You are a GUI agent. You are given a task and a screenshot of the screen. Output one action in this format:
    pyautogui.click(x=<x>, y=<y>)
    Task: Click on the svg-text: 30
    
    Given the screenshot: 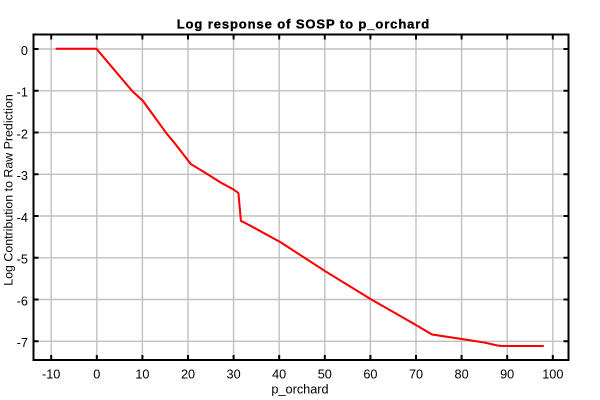 What is the action you would take?
    pyautogui.click(x=234, y=375)
    